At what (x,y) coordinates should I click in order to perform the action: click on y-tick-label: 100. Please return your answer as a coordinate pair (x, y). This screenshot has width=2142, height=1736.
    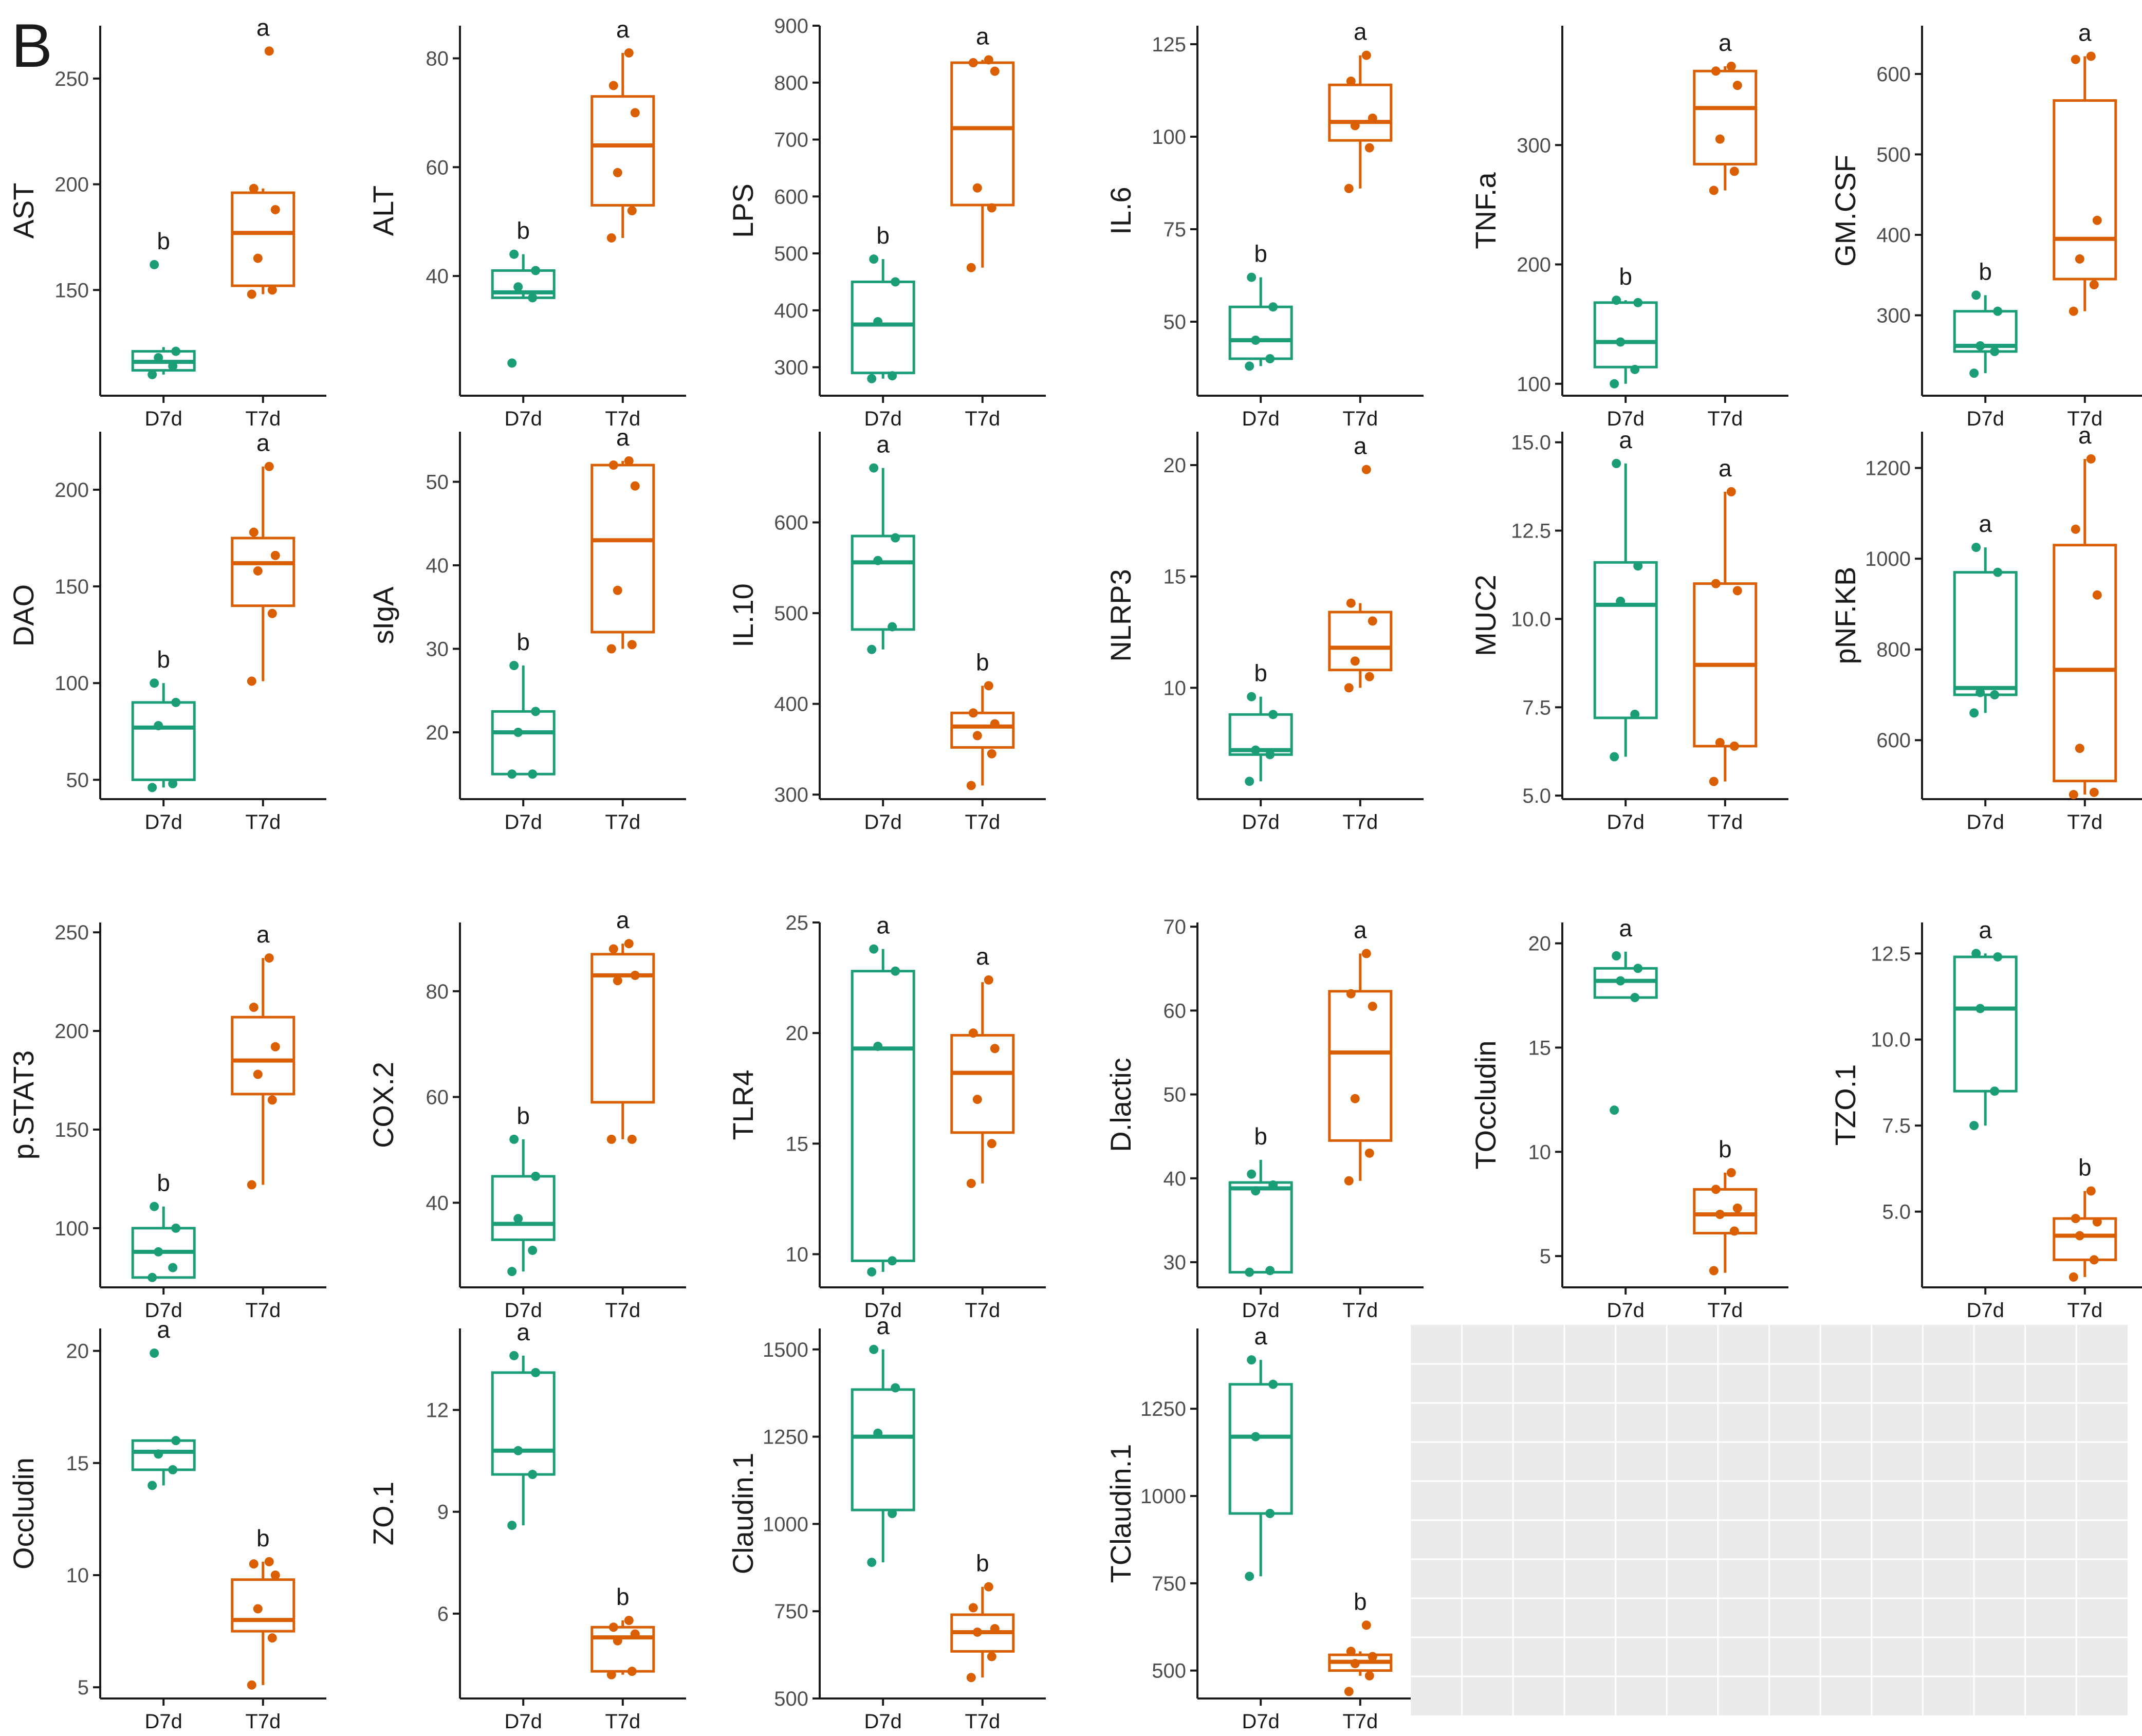
    Looking at the image, I should click on (1169, 138).